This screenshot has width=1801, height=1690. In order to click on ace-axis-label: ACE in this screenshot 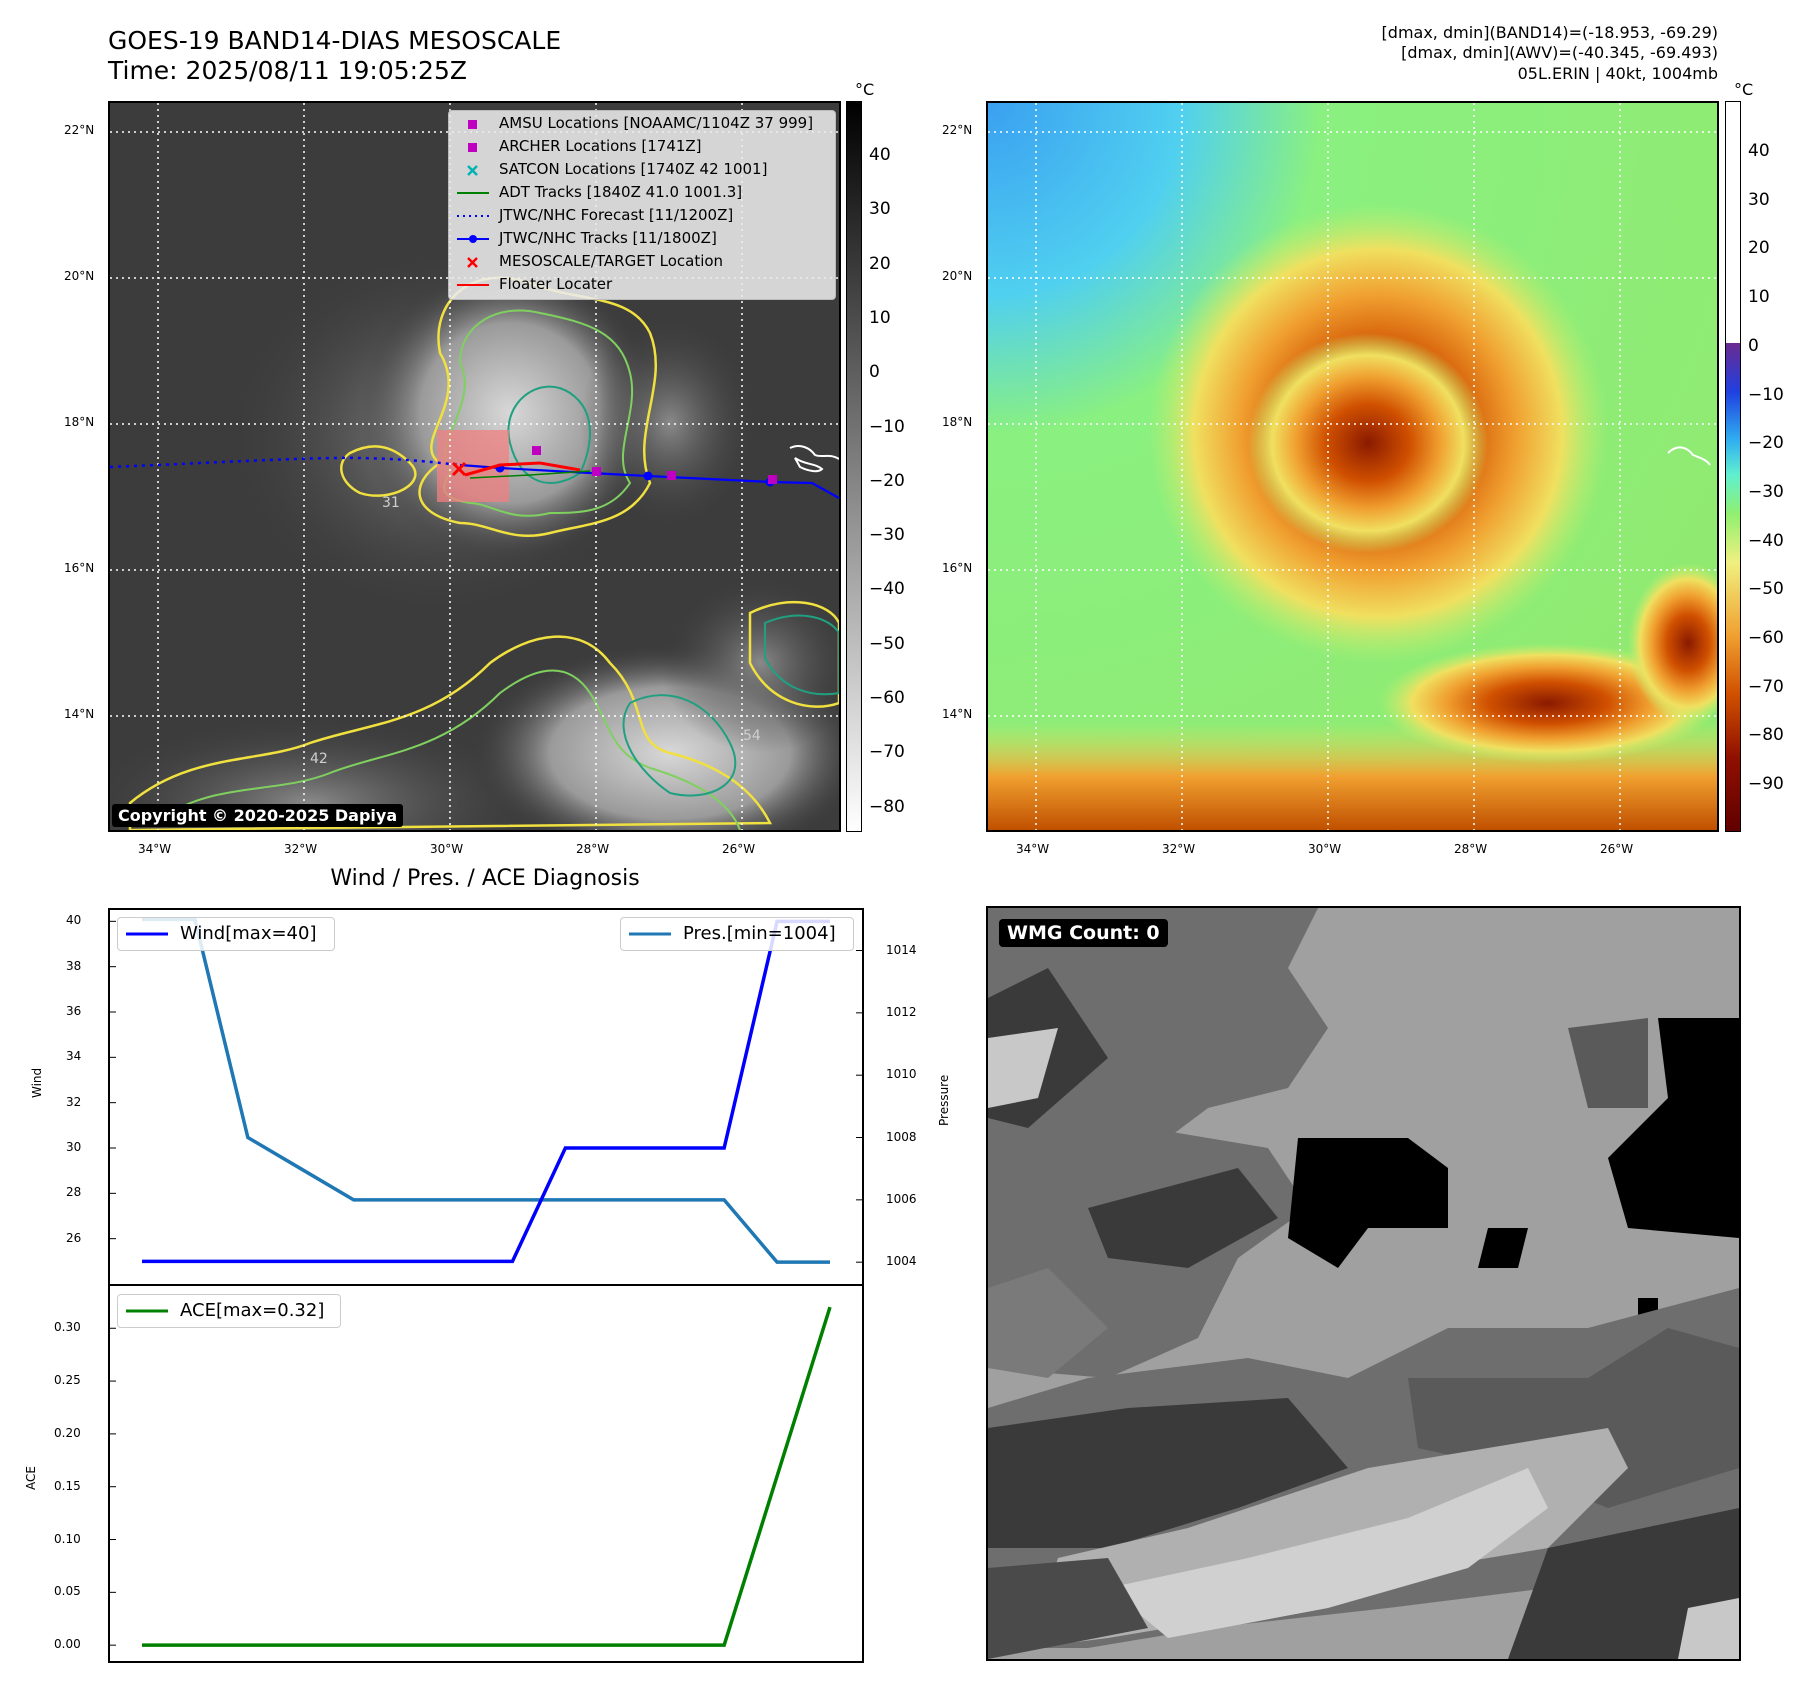, I will do `click(31, 1478)`.